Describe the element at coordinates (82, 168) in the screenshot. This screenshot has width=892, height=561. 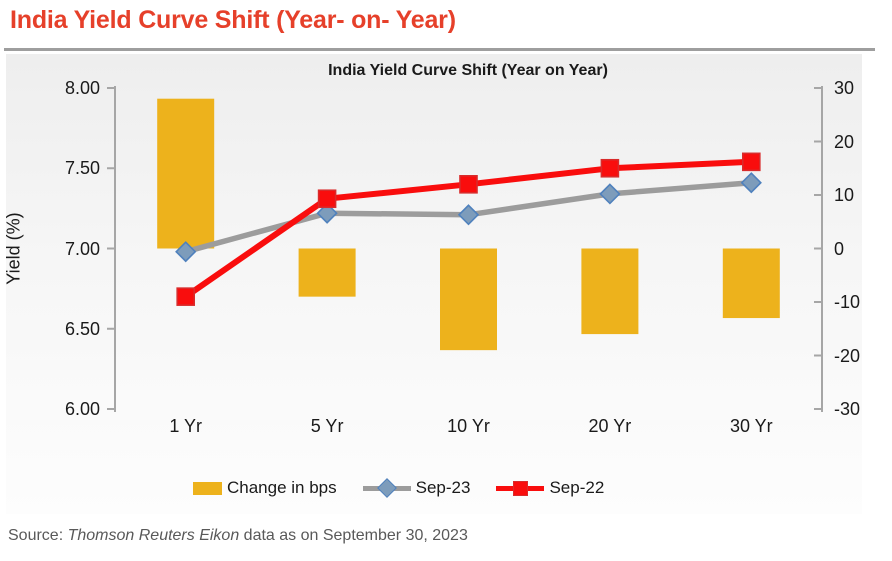
I see `left-axis-tick-label: 7.50` at that location.